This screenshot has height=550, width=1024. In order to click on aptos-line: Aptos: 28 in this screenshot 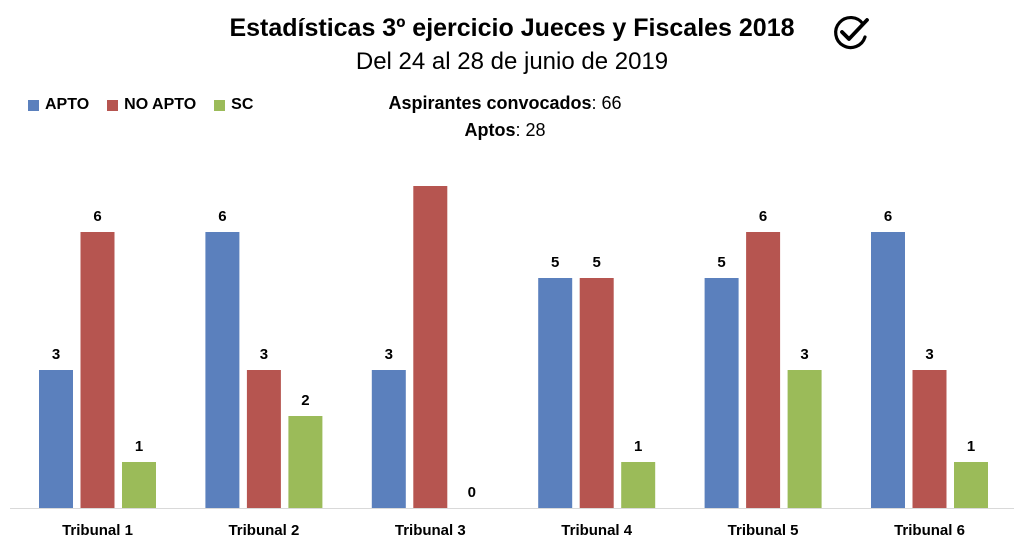, I will do `click(505, 130)`.